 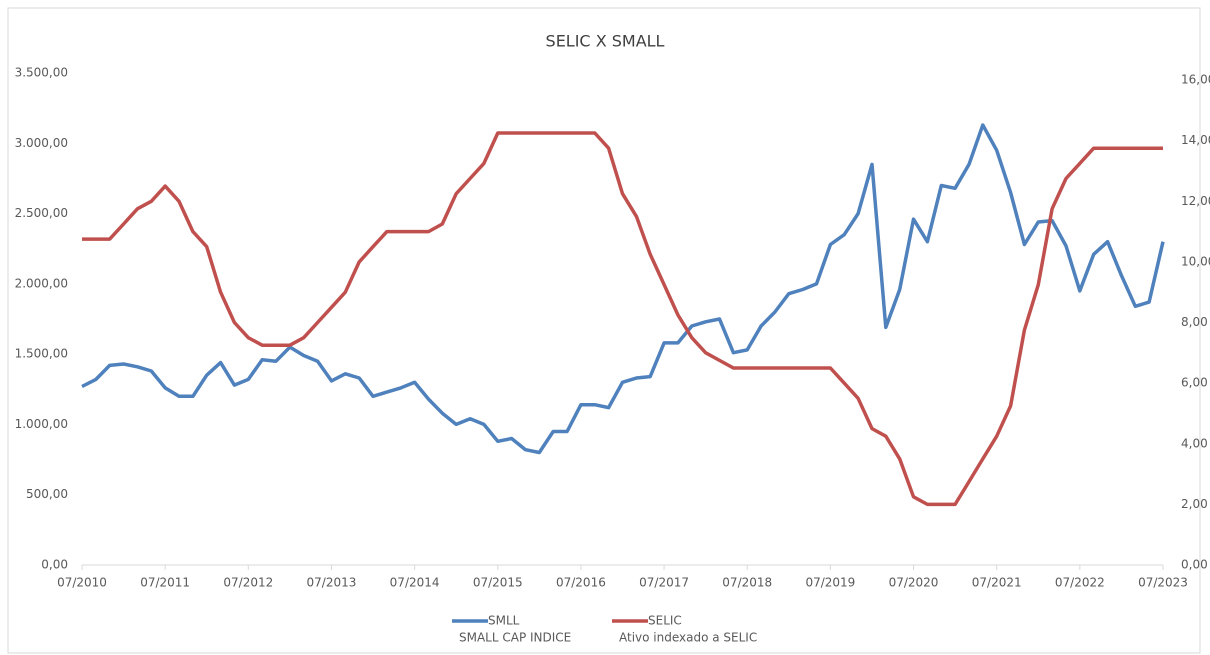 What do you see at coordinates (504, 621) in the screenshot?
I see `legend-label: SMLL` at bounding box center [504, 621].